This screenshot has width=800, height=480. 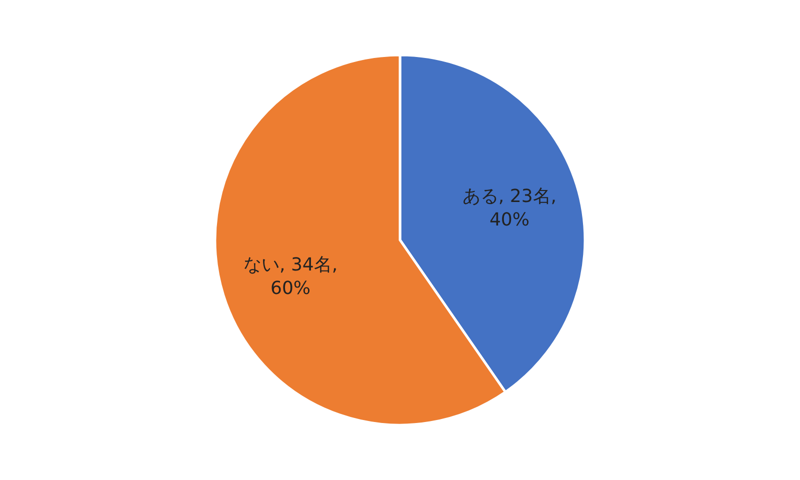 I want to click on slice-label: ある, 23名, 40%, so click(x=509, y=208).